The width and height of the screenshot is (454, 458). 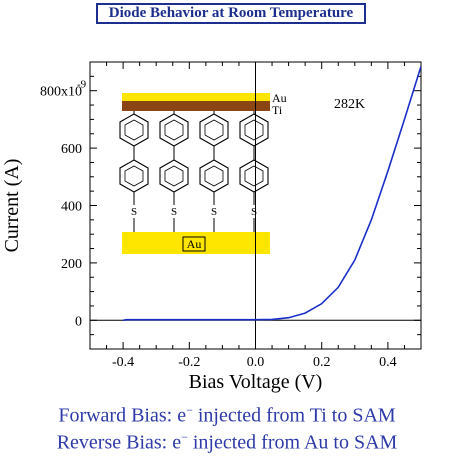 I want to click on reverse-bias-caption: Reverse Bias: e− injected from Au to SAM, so click(x=227, y=442).